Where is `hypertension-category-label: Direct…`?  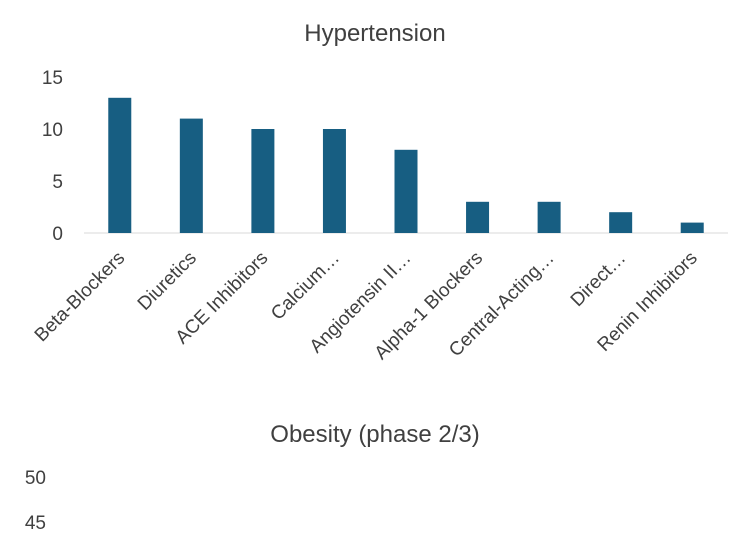 hypertension-category-label: Direct… is located at coordinates (598, 279).